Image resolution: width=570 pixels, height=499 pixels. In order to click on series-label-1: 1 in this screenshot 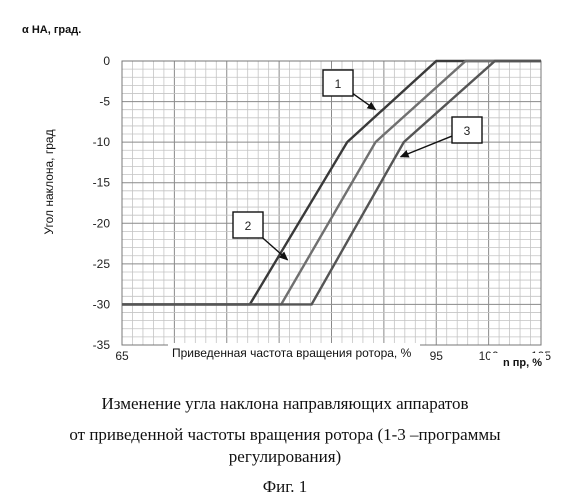, I will do `click(338, 84)`.